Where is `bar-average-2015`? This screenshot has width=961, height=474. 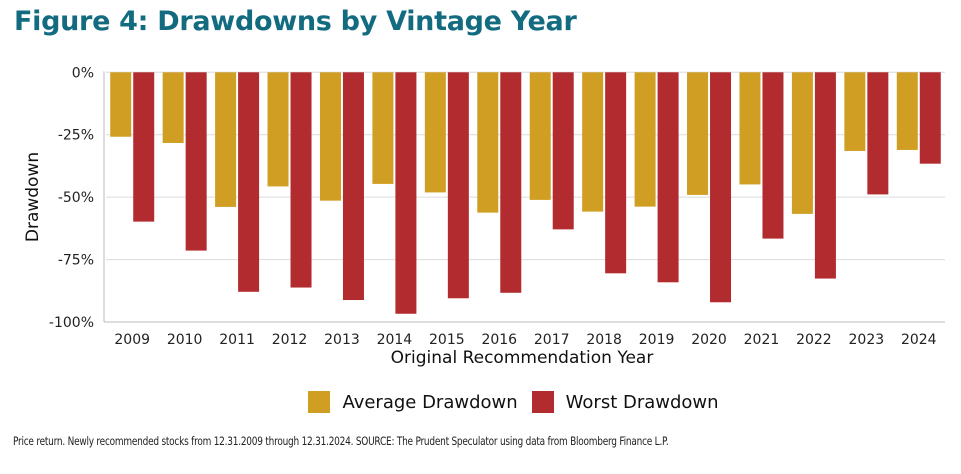
bar-average-2015 is located at coordinates (435, 132).